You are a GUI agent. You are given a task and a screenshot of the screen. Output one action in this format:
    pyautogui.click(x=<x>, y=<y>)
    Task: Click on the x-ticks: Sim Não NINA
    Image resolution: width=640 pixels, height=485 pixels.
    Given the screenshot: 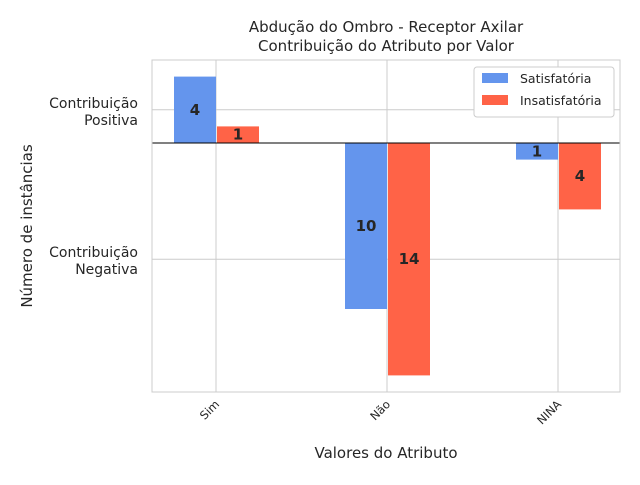 What is the action you would take?
    pyautogui.click(x=380, y=412)
    